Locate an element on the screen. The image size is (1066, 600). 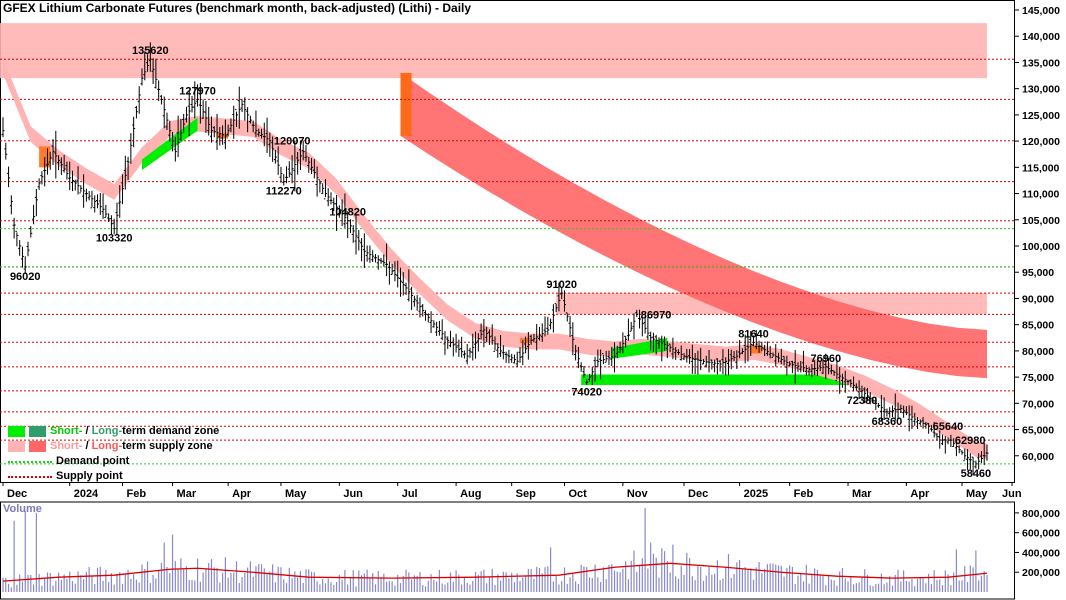
price-label-96020: 96020 is located at coordinates (25, 277).